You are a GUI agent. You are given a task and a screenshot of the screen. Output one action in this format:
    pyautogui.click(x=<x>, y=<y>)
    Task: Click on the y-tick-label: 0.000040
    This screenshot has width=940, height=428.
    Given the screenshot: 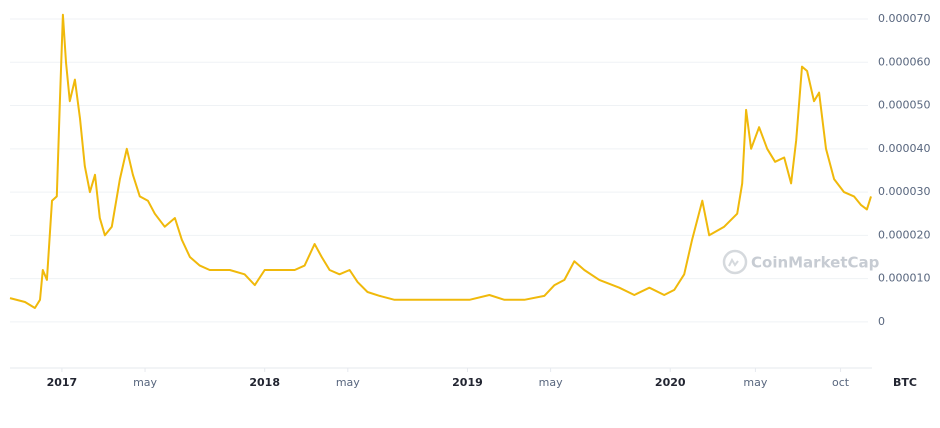 What is the action you would take?
    pyautogui.click(x=904, y=148)
    